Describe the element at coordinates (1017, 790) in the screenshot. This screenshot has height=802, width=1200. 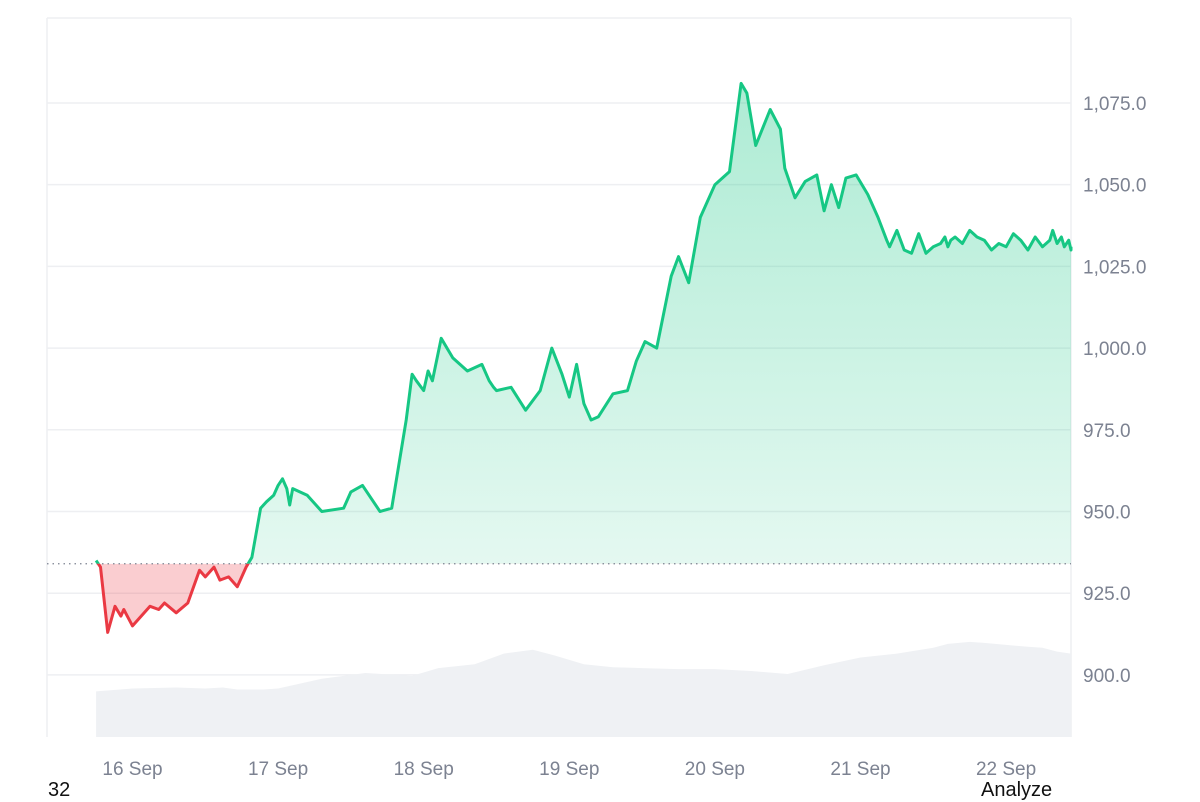
I see `analyze-button: Analyze` at that location.